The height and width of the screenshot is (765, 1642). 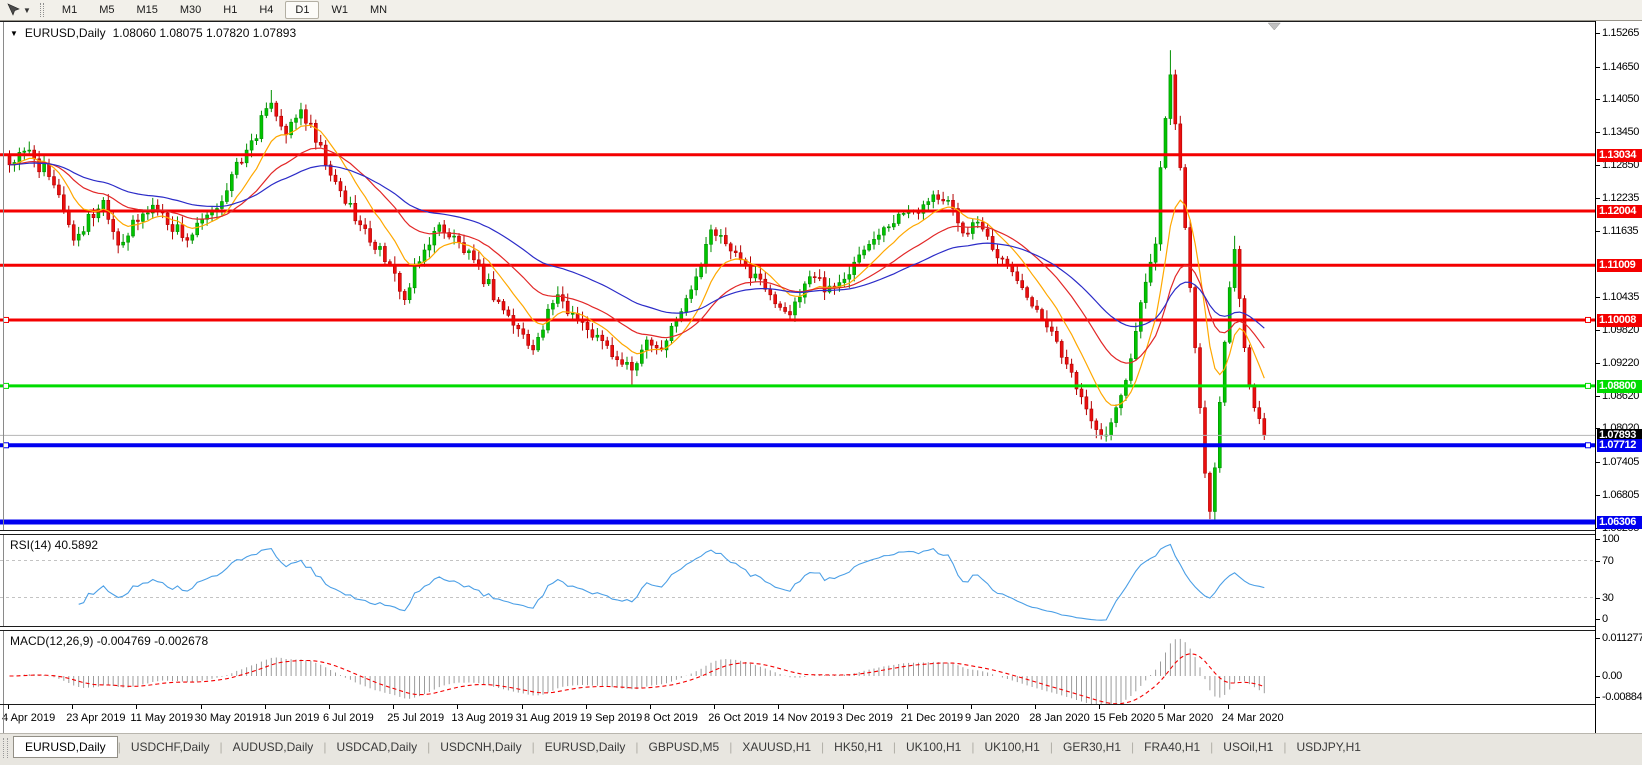 What do you see at coordinates (1248, 747) in the screenshot?
I see `chart-tab-usoil-h1: USOil,H1` at bounding box center [1248, 747].